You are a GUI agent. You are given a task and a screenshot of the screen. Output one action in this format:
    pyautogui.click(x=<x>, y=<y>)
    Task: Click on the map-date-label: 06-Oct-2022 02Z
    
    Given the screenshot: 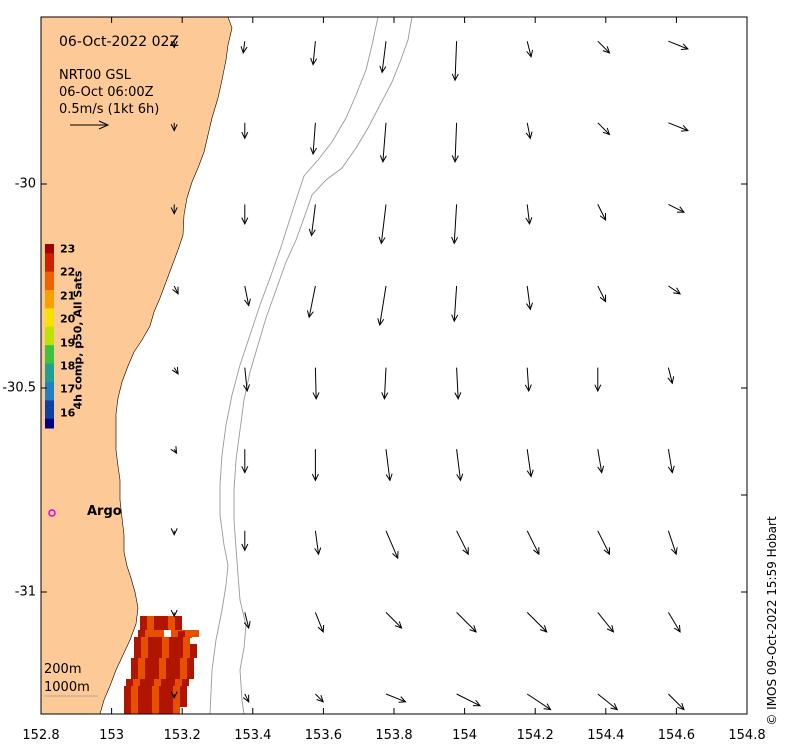 What is the action you would take?
    pyautogui.click(x=119, y=42)
    